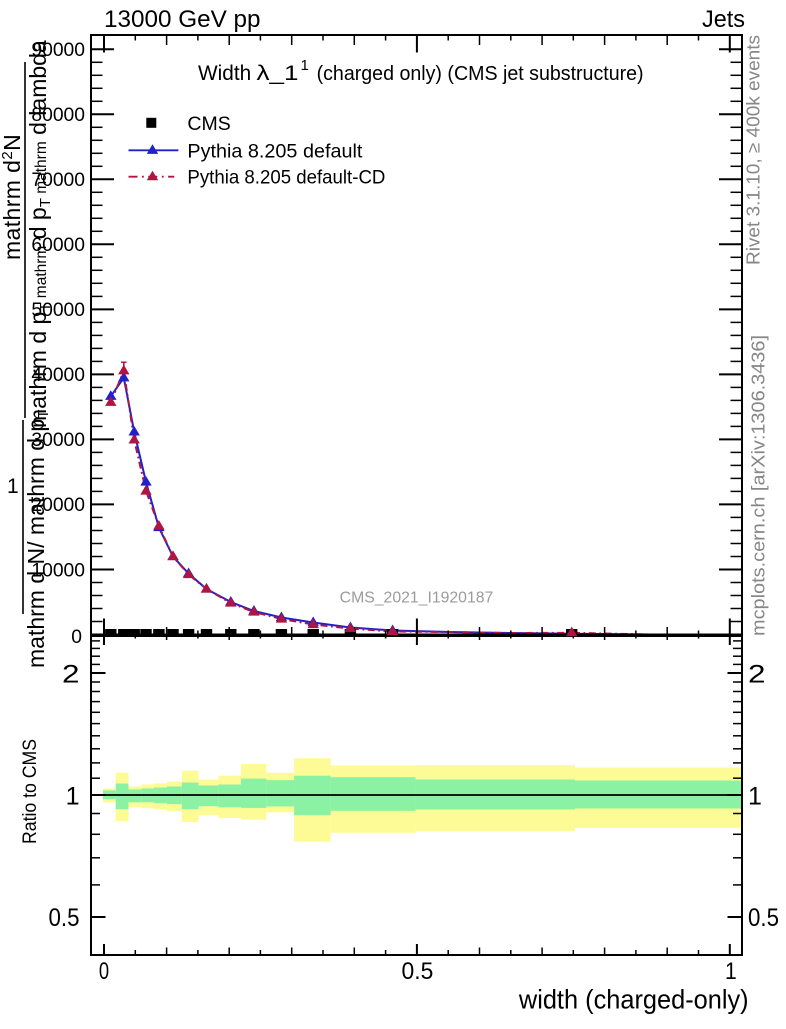 The width and height of the screenshot is (786, 1029). I want to click on svg-text:mathrm d pT mathrm d pT mathrm: mathrm d pT mathrm d pT mathrm d lambda, so click(39, 234).